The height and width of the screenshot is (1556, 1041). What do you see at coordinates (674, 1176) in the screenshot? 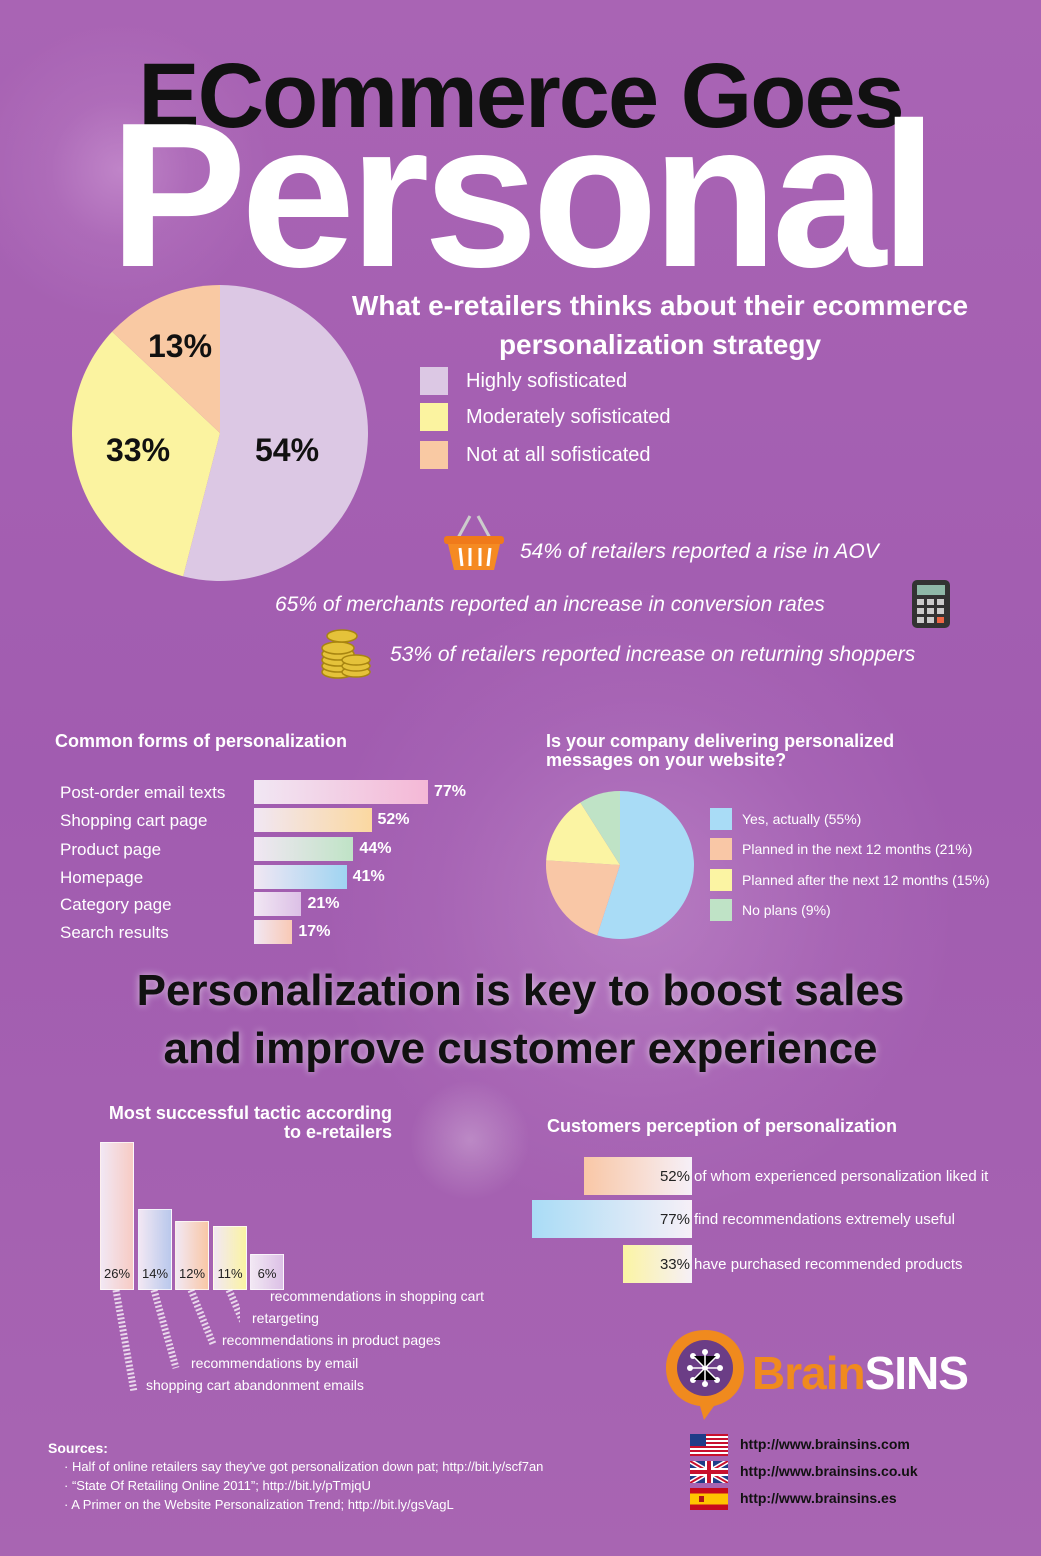
I see `perception-bar-value: 52%` at bounding box center [674, 1176].